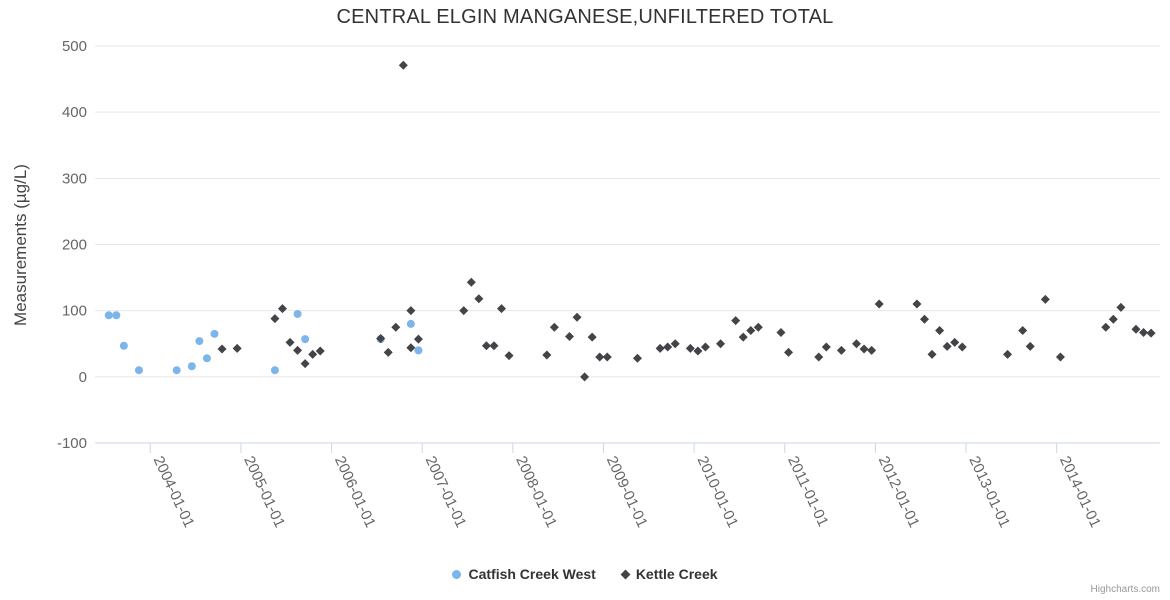 The image size is (1170, 600). Describe the element at coordinates (446, 492) in the screenshot. I see `x-axis-tick-label: 2007-01-01` at that location.